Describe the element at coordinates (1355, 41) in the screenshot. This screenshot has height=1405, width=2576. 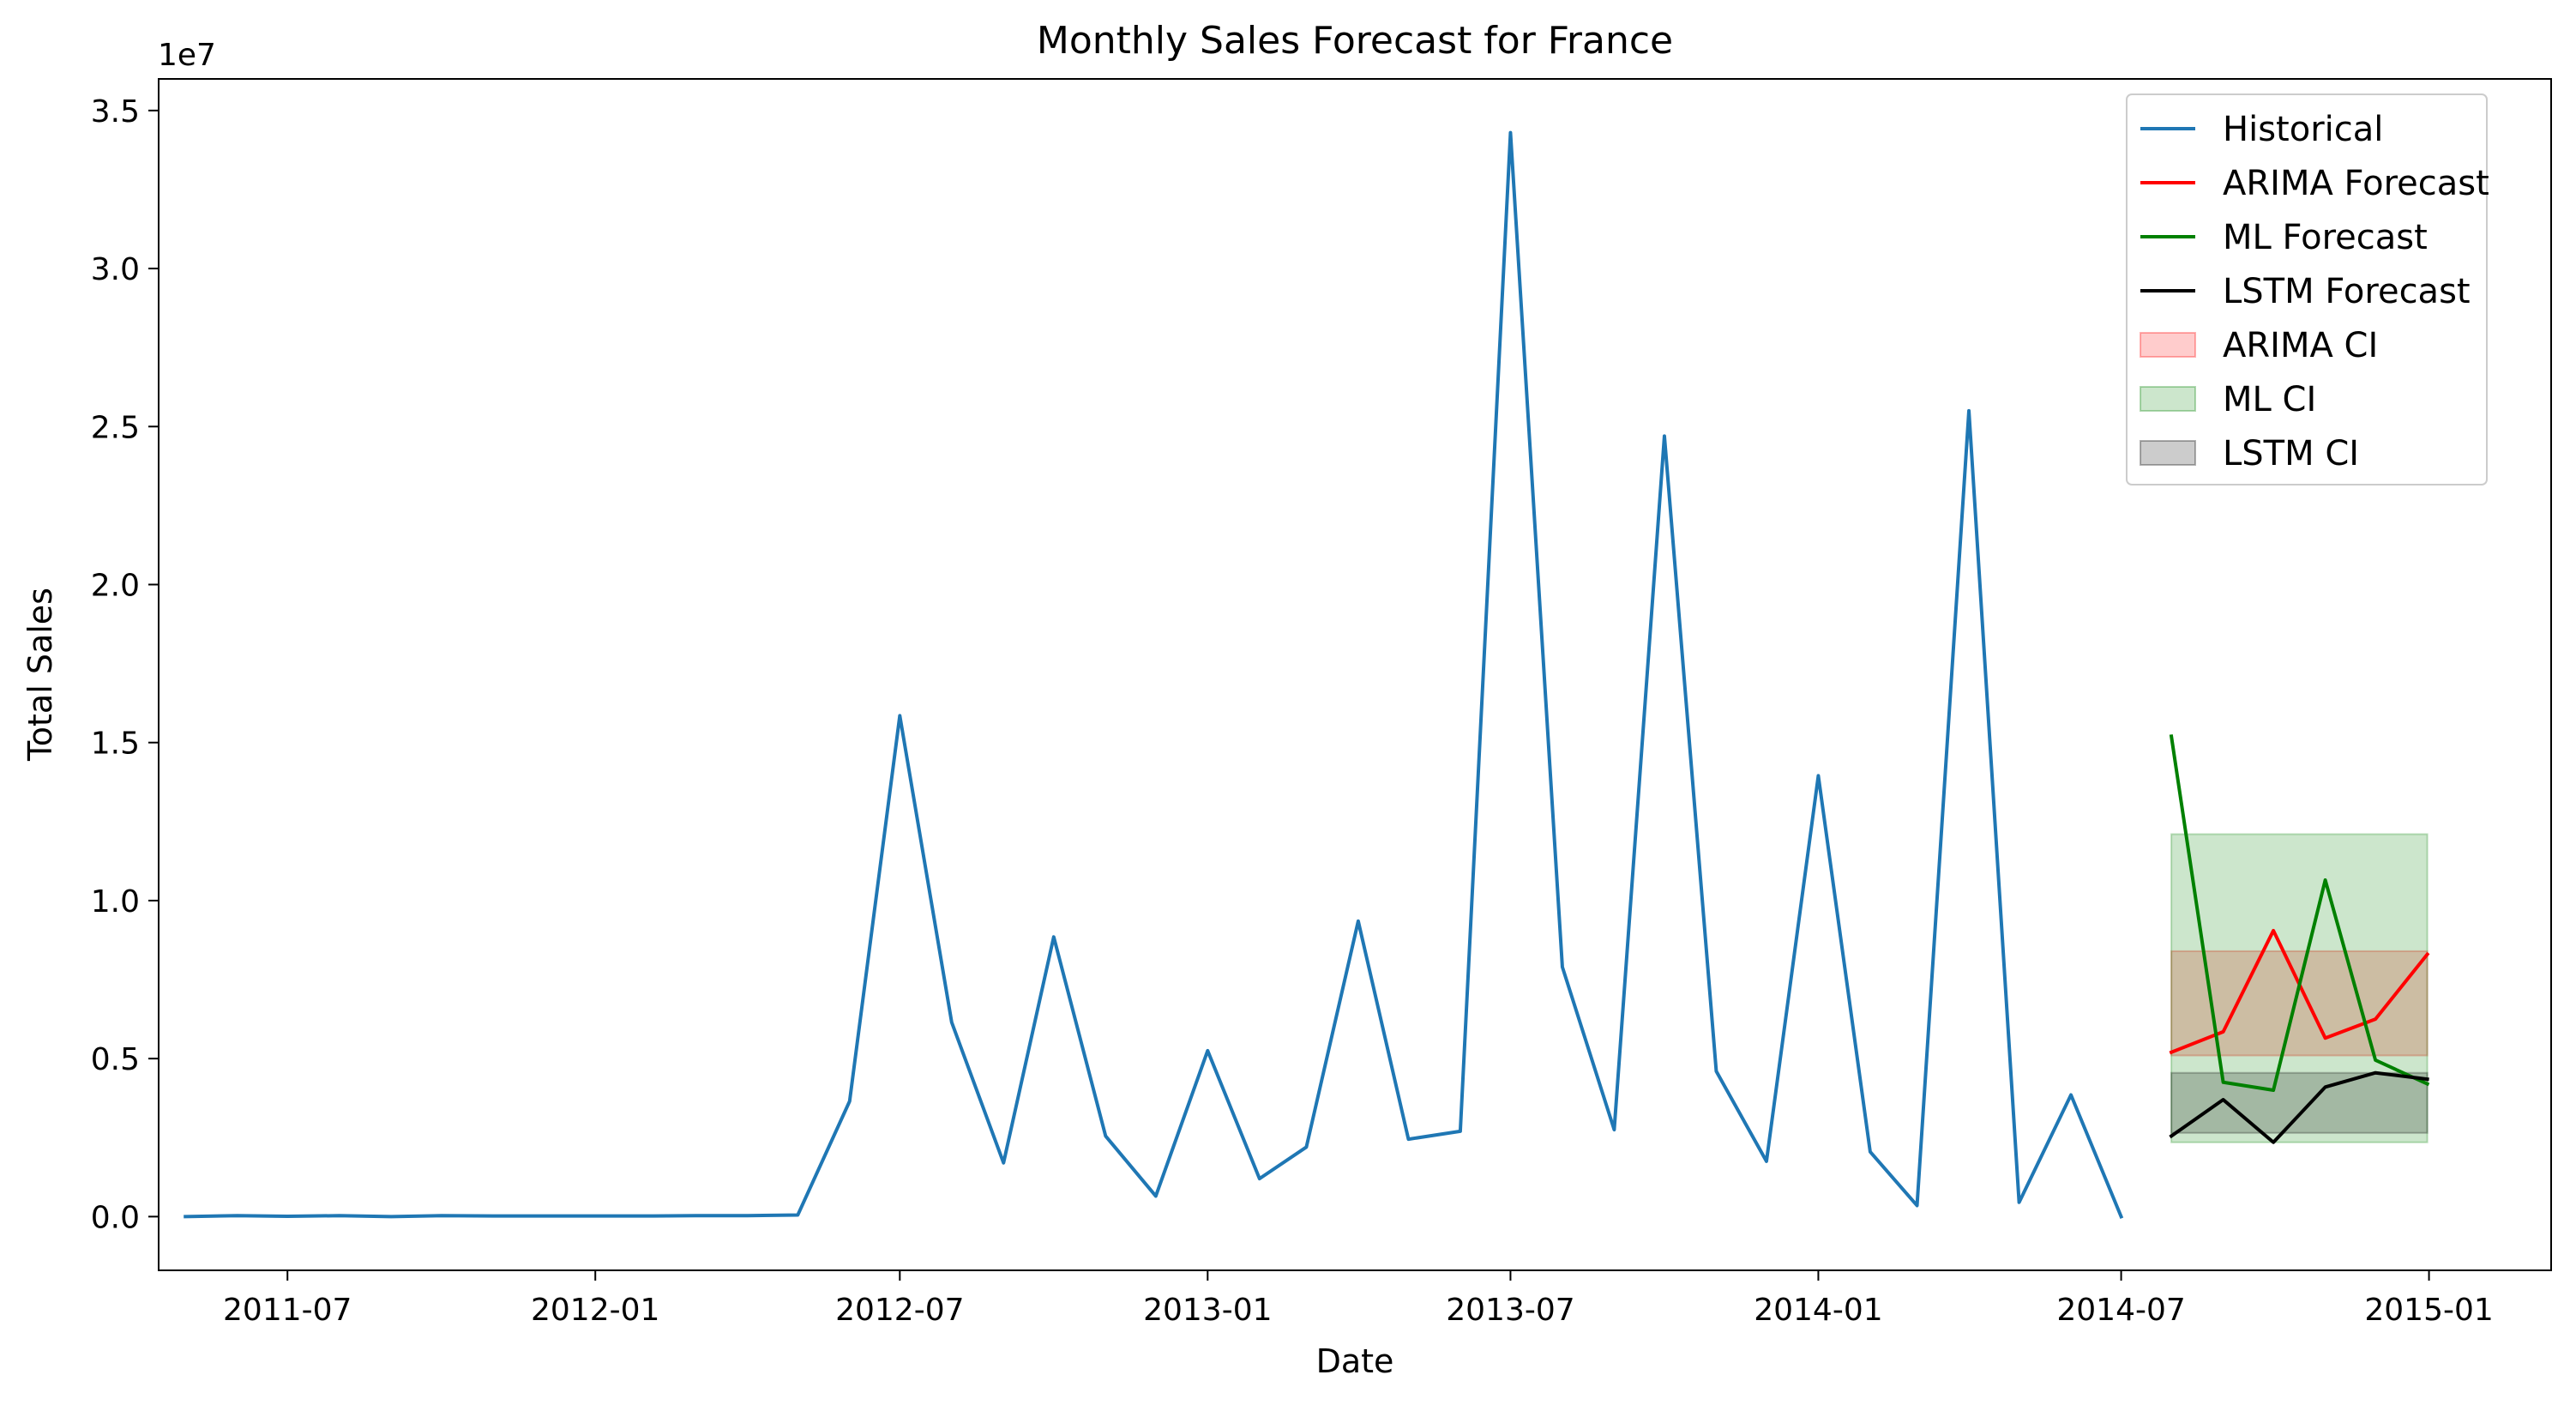
I see `chart-title: Monthly Sales Forecast for France` at that location.